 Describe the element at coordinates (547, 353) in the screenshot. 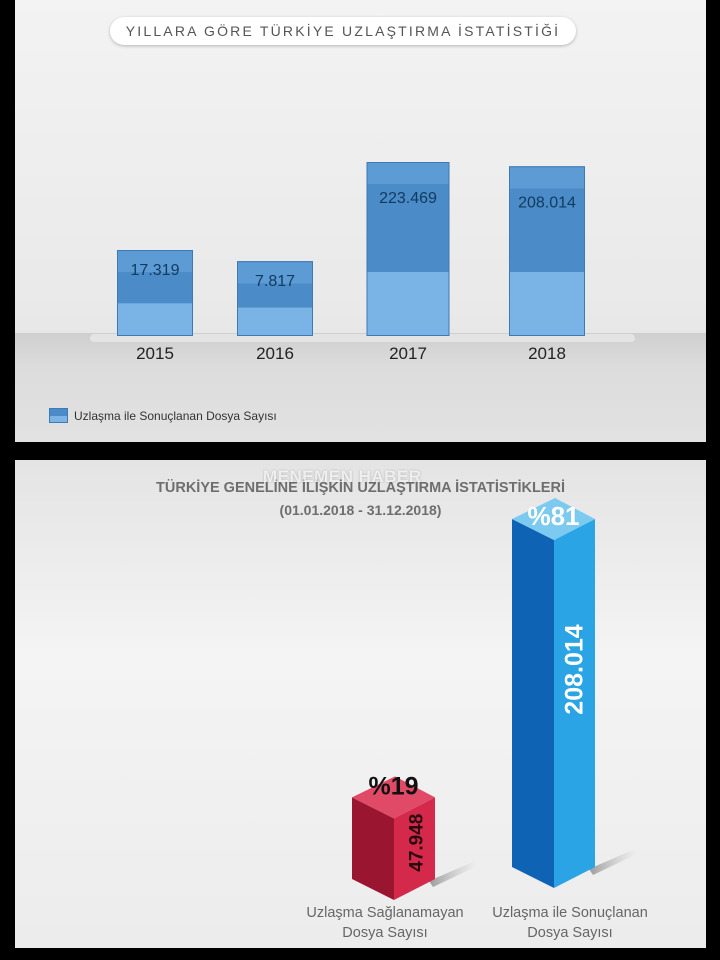

I see `x-tick-label: 2018` at that location.